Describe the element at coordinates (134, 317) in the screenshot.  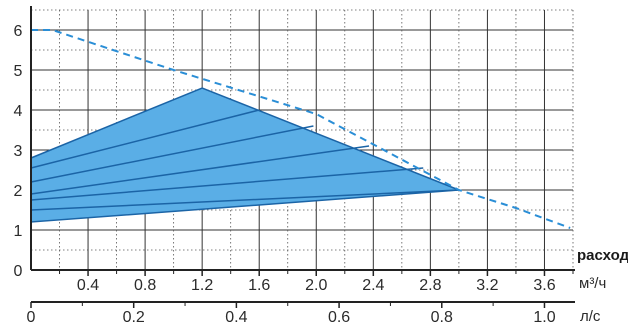
I see `x-tick-label-ls: 0.2` at that location.